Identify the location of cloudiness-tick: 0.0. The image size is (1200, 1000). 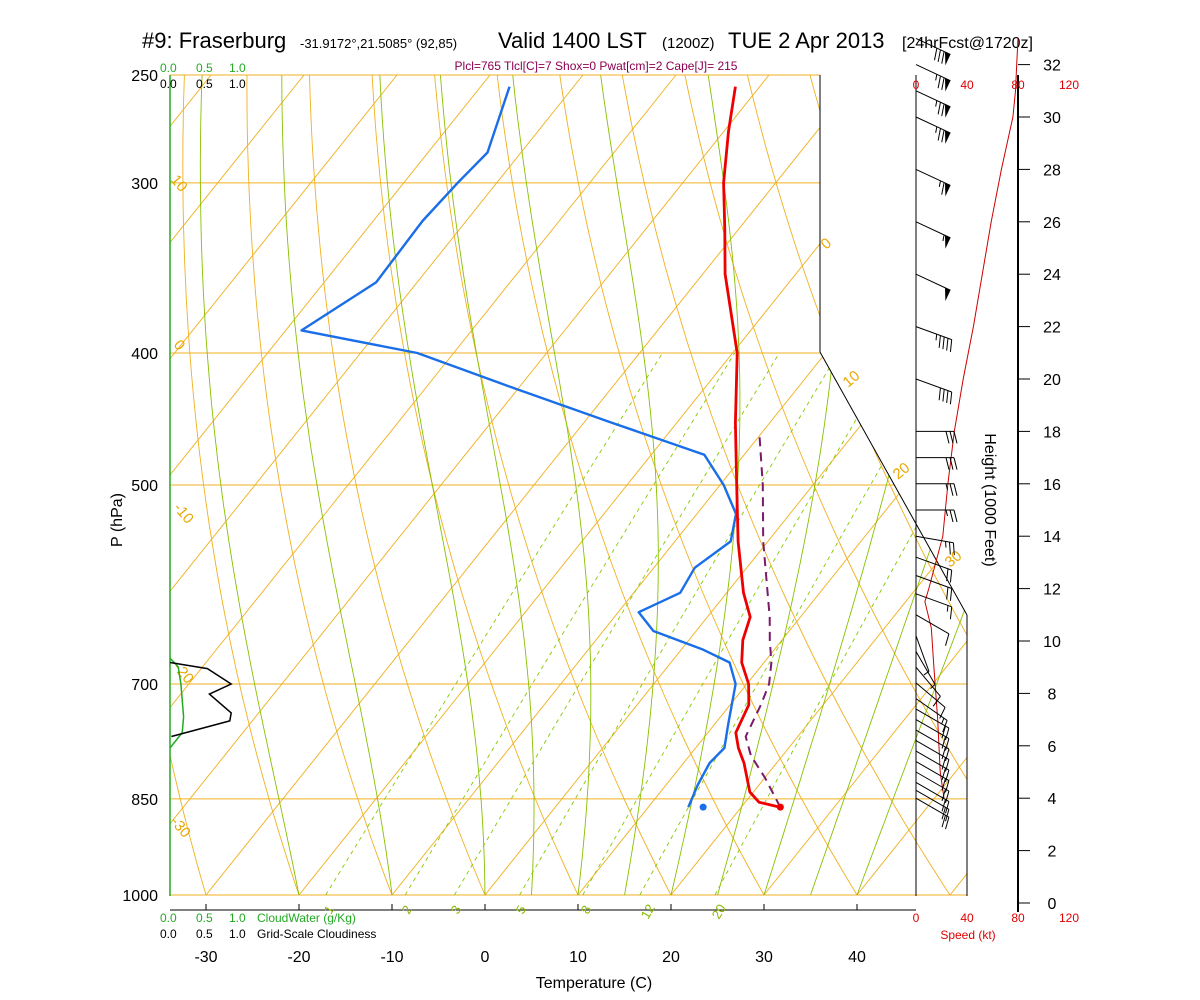
(168, 84).